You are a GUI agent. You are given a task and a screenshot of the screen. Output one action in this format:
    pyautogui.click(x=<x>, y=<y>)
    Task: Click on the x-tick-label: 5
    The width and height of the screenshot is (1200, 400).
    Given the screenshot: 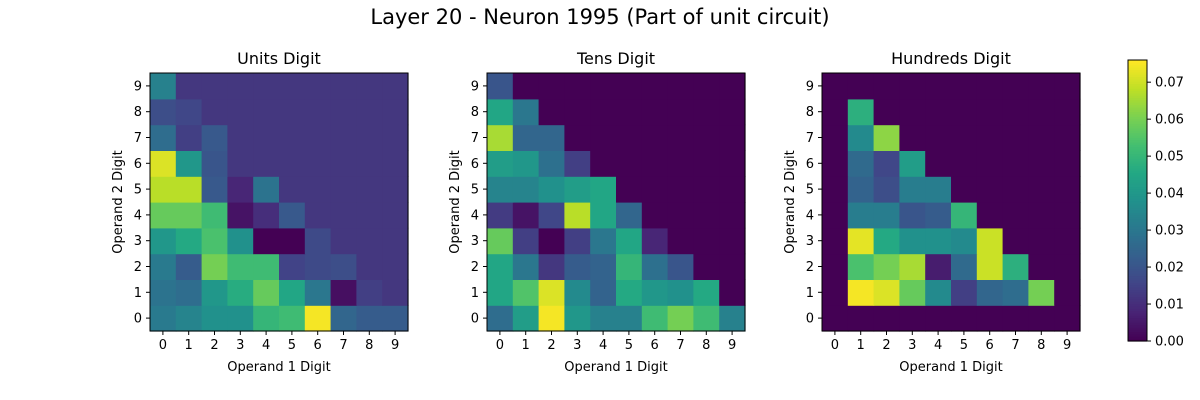 What is the action you would take?
    pyautogui.click(x=292, y=345)
    